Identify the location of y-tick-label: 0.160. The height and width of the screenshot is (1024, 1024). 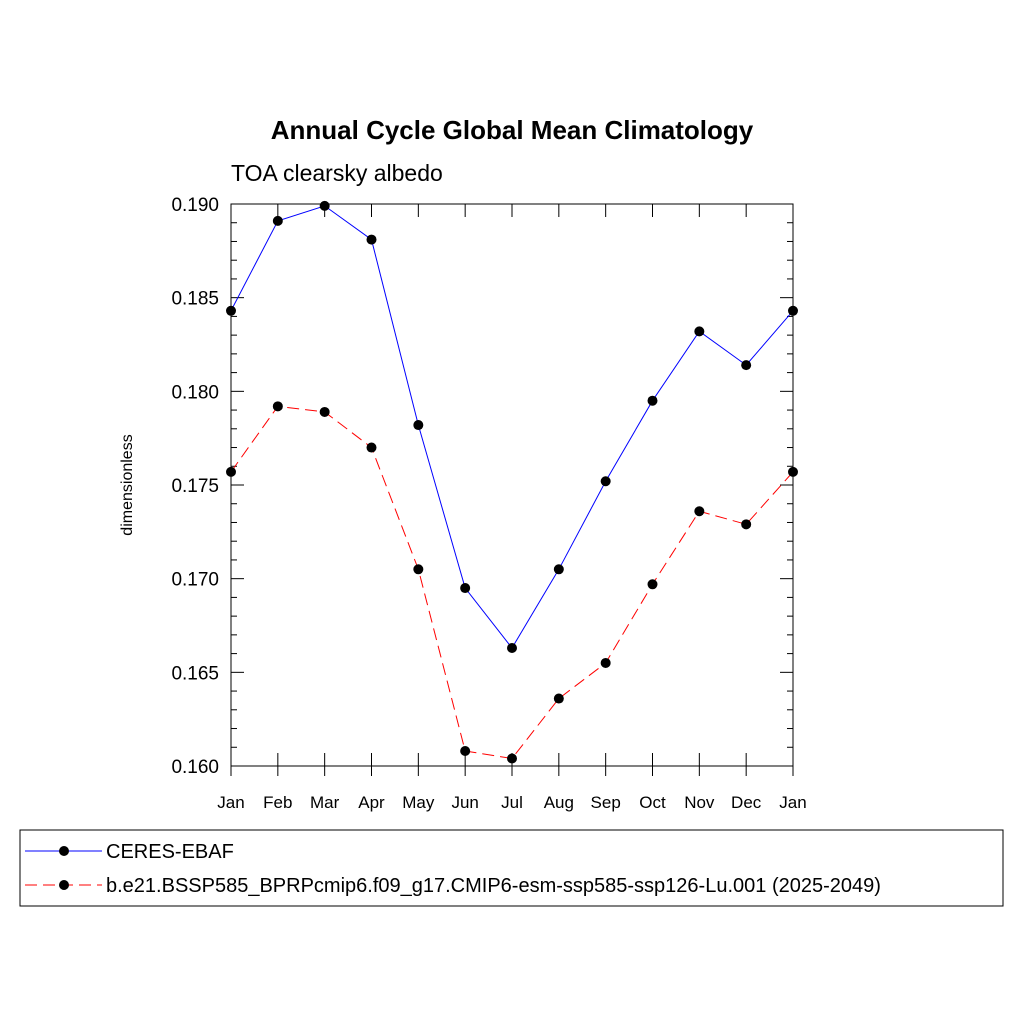
(195, 767).